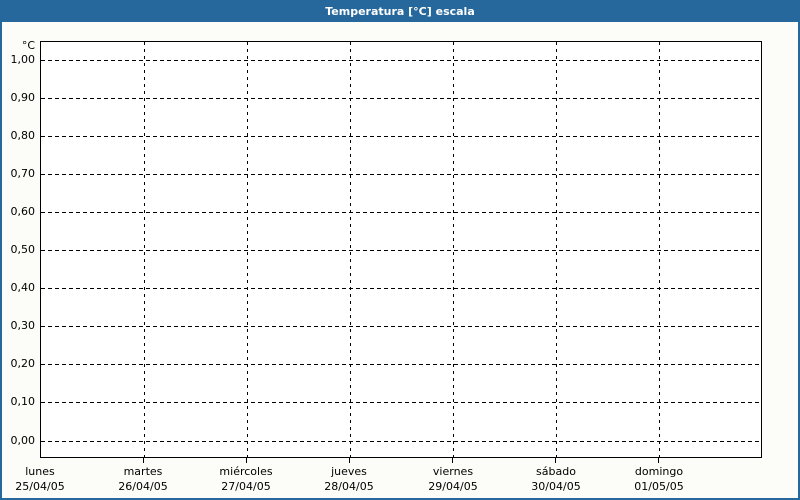  I want to click on y-tick-label: 0,60, so click(23, 211).